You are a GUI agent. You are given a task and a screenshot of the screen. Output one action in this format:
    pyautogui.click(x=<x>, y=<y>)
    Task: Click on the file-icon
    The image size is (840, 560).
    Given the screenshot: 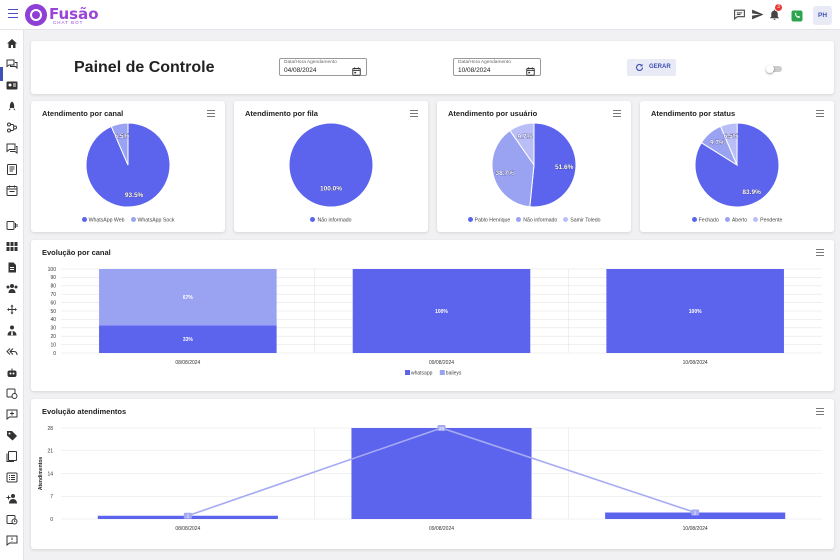 What is the action you would take?
    pyautogui.click(x=12, y=267)
    